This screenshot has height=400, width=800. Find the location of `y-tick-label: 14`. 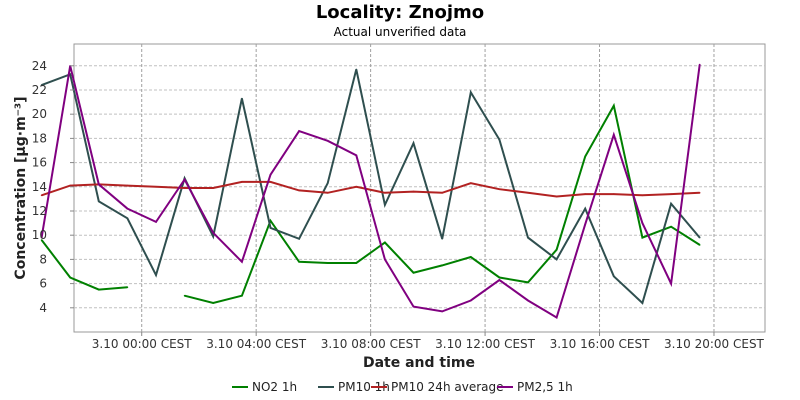

y-tick-label: 14 is located at coordinates (39, 187).